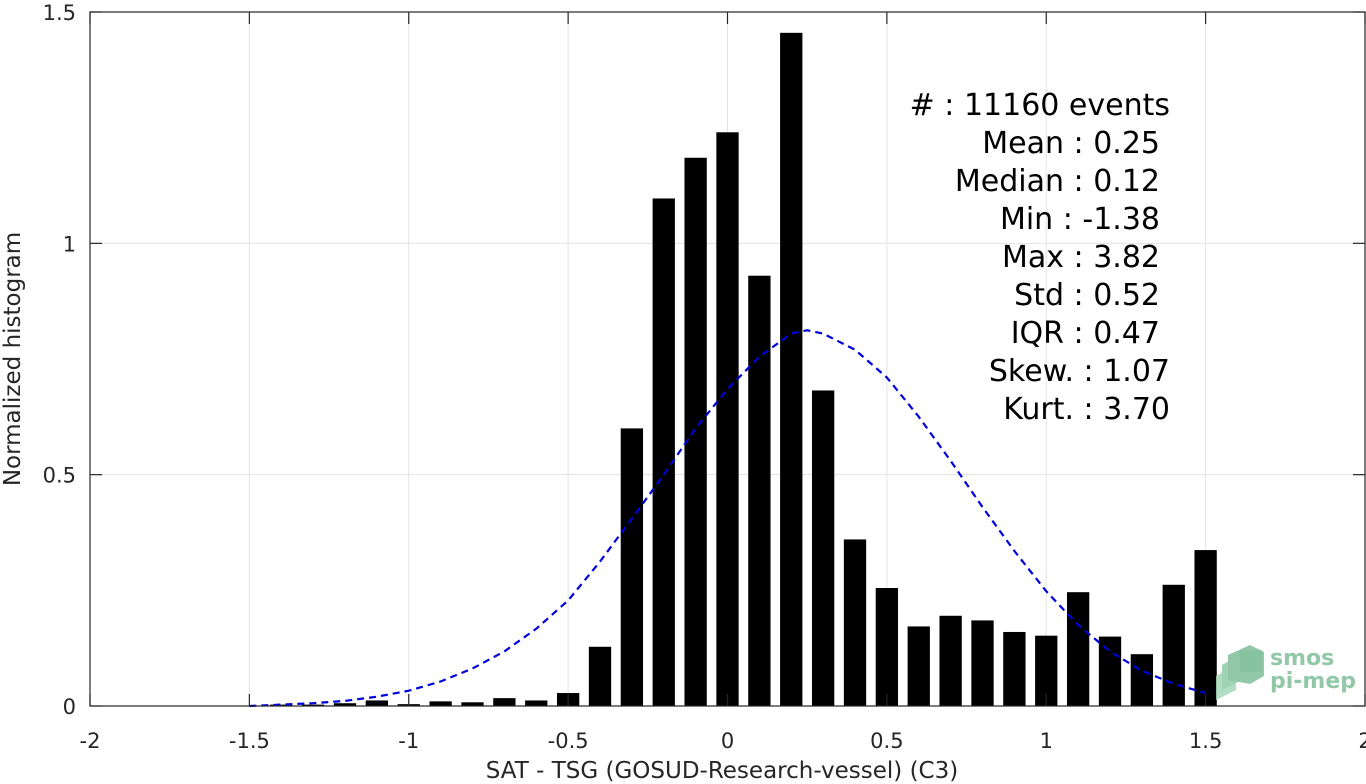  Describe the element at coordinates (59, 476) in the screenshot. I see `y-tick-label: 0.5` at that location.